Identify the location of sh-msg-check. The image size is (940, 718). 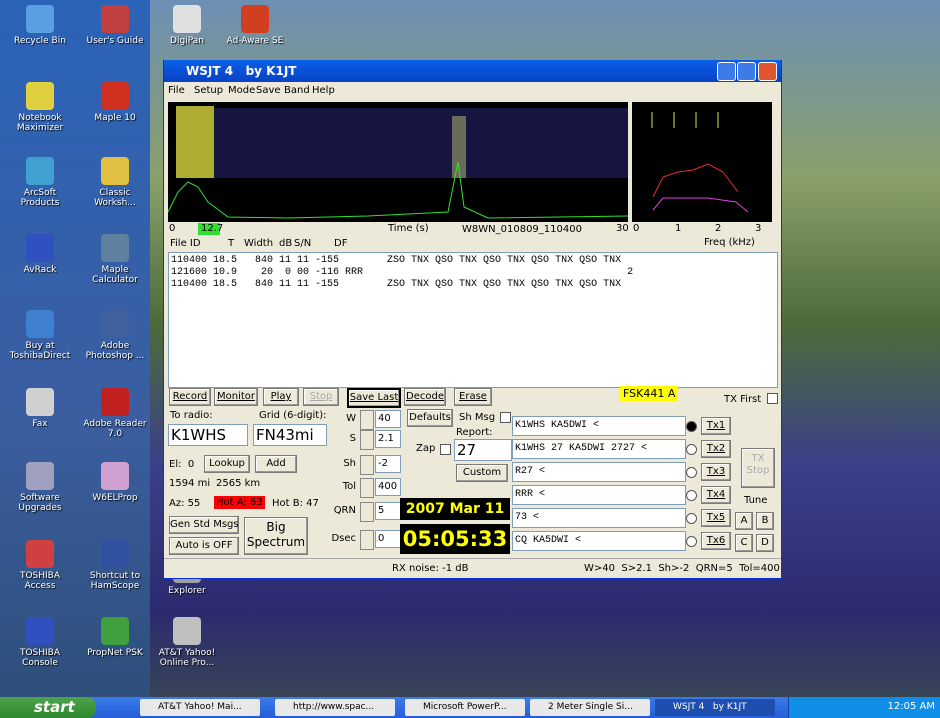
(505, 417).